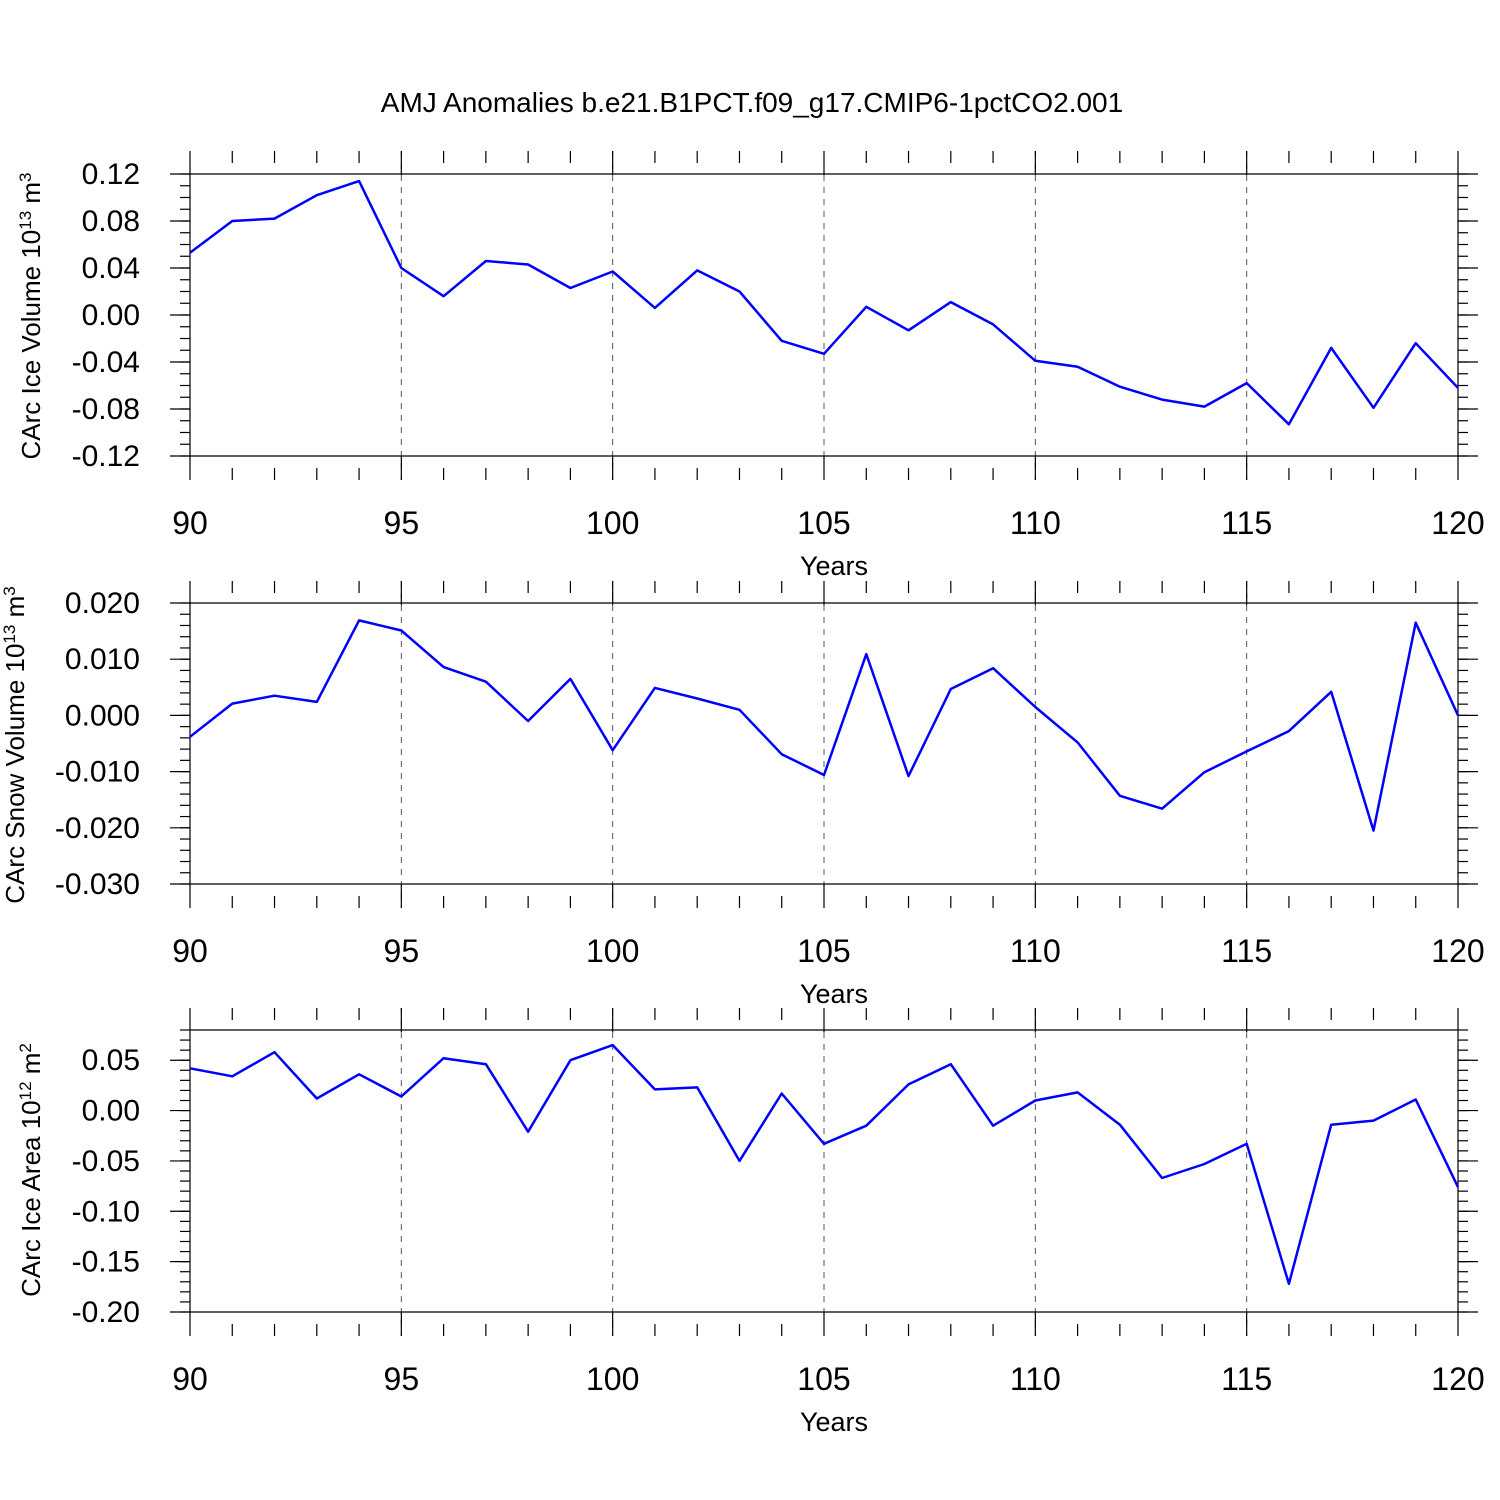 The width and height of the screenshot is (1500, 1500). I want to click on y-tick-label: -0.030, so click(97, 884).